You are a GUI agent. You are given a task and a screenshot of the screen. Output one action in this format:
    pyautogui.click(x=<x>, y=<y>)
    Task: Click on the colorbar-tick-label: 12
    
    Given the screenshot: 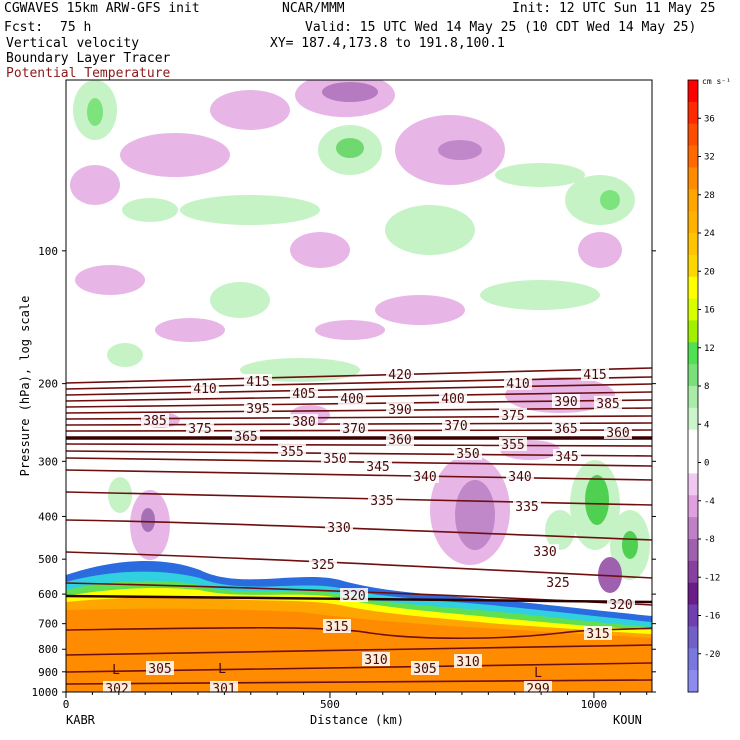 What is the action you would take?
    pyautogui.click(x=709, y=349)
    